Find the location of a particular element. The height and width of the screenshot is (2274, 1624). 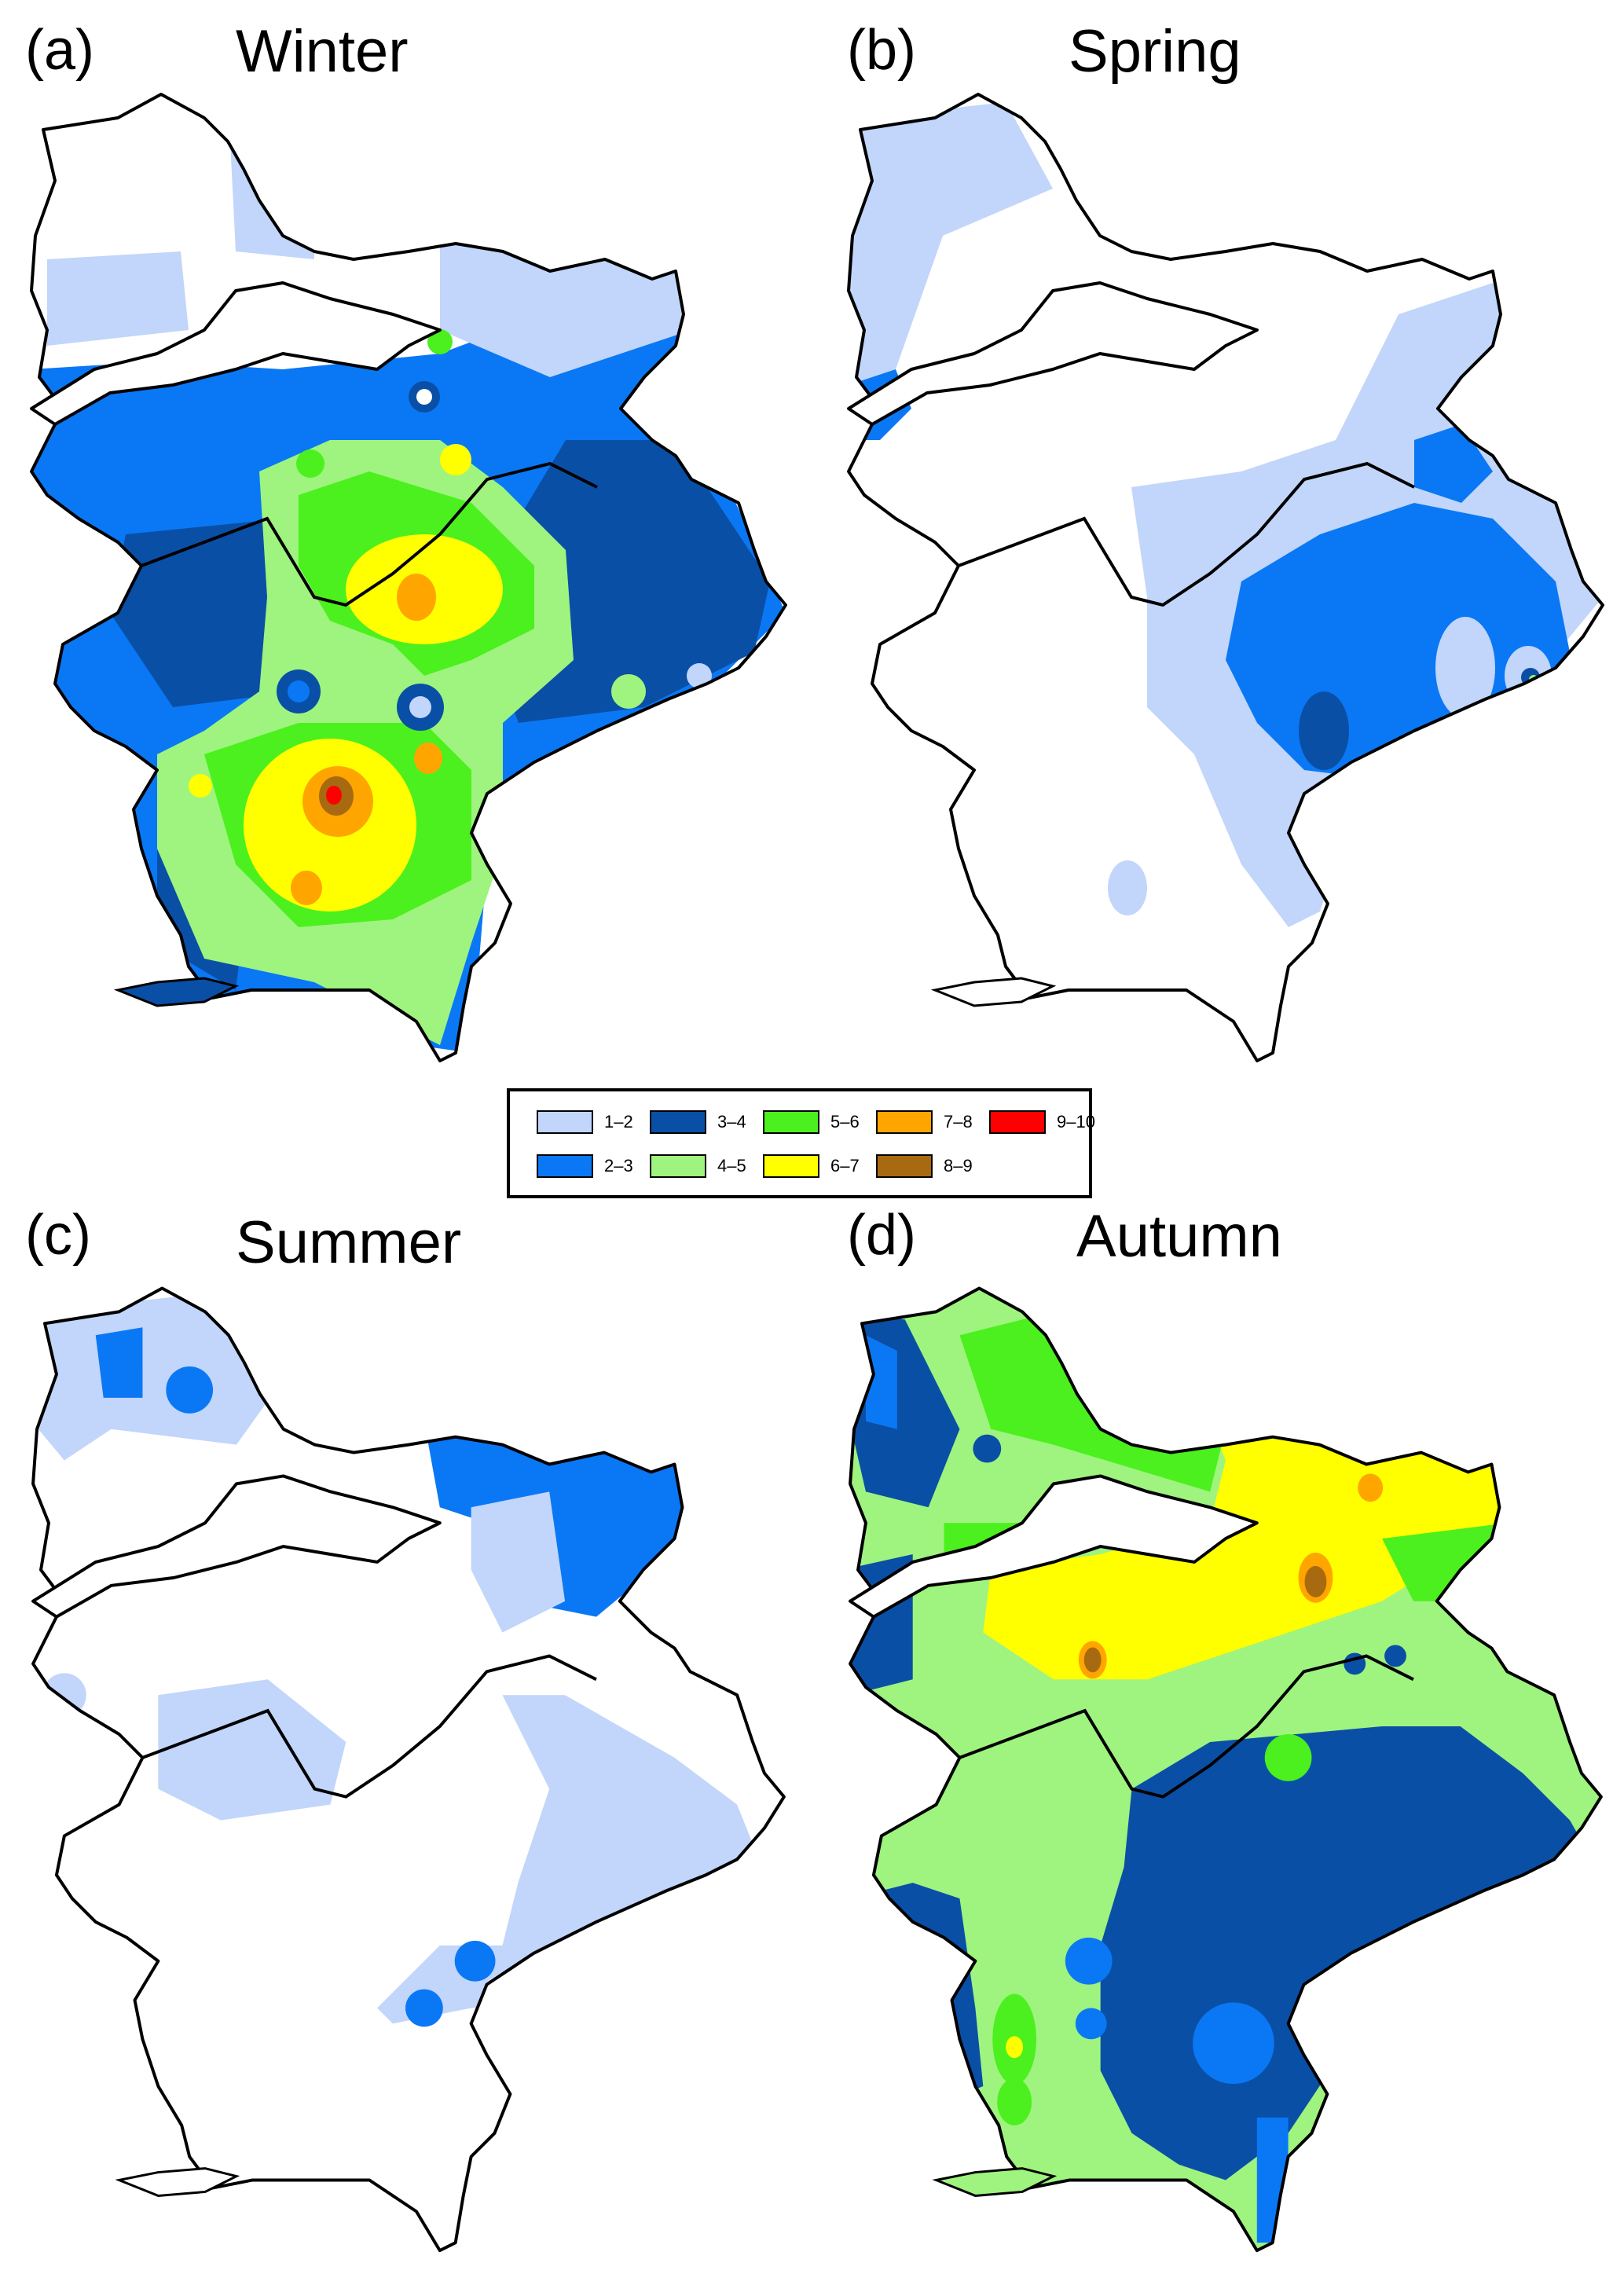

legend-label: 8–9 is located at coordinates (958, 1166).